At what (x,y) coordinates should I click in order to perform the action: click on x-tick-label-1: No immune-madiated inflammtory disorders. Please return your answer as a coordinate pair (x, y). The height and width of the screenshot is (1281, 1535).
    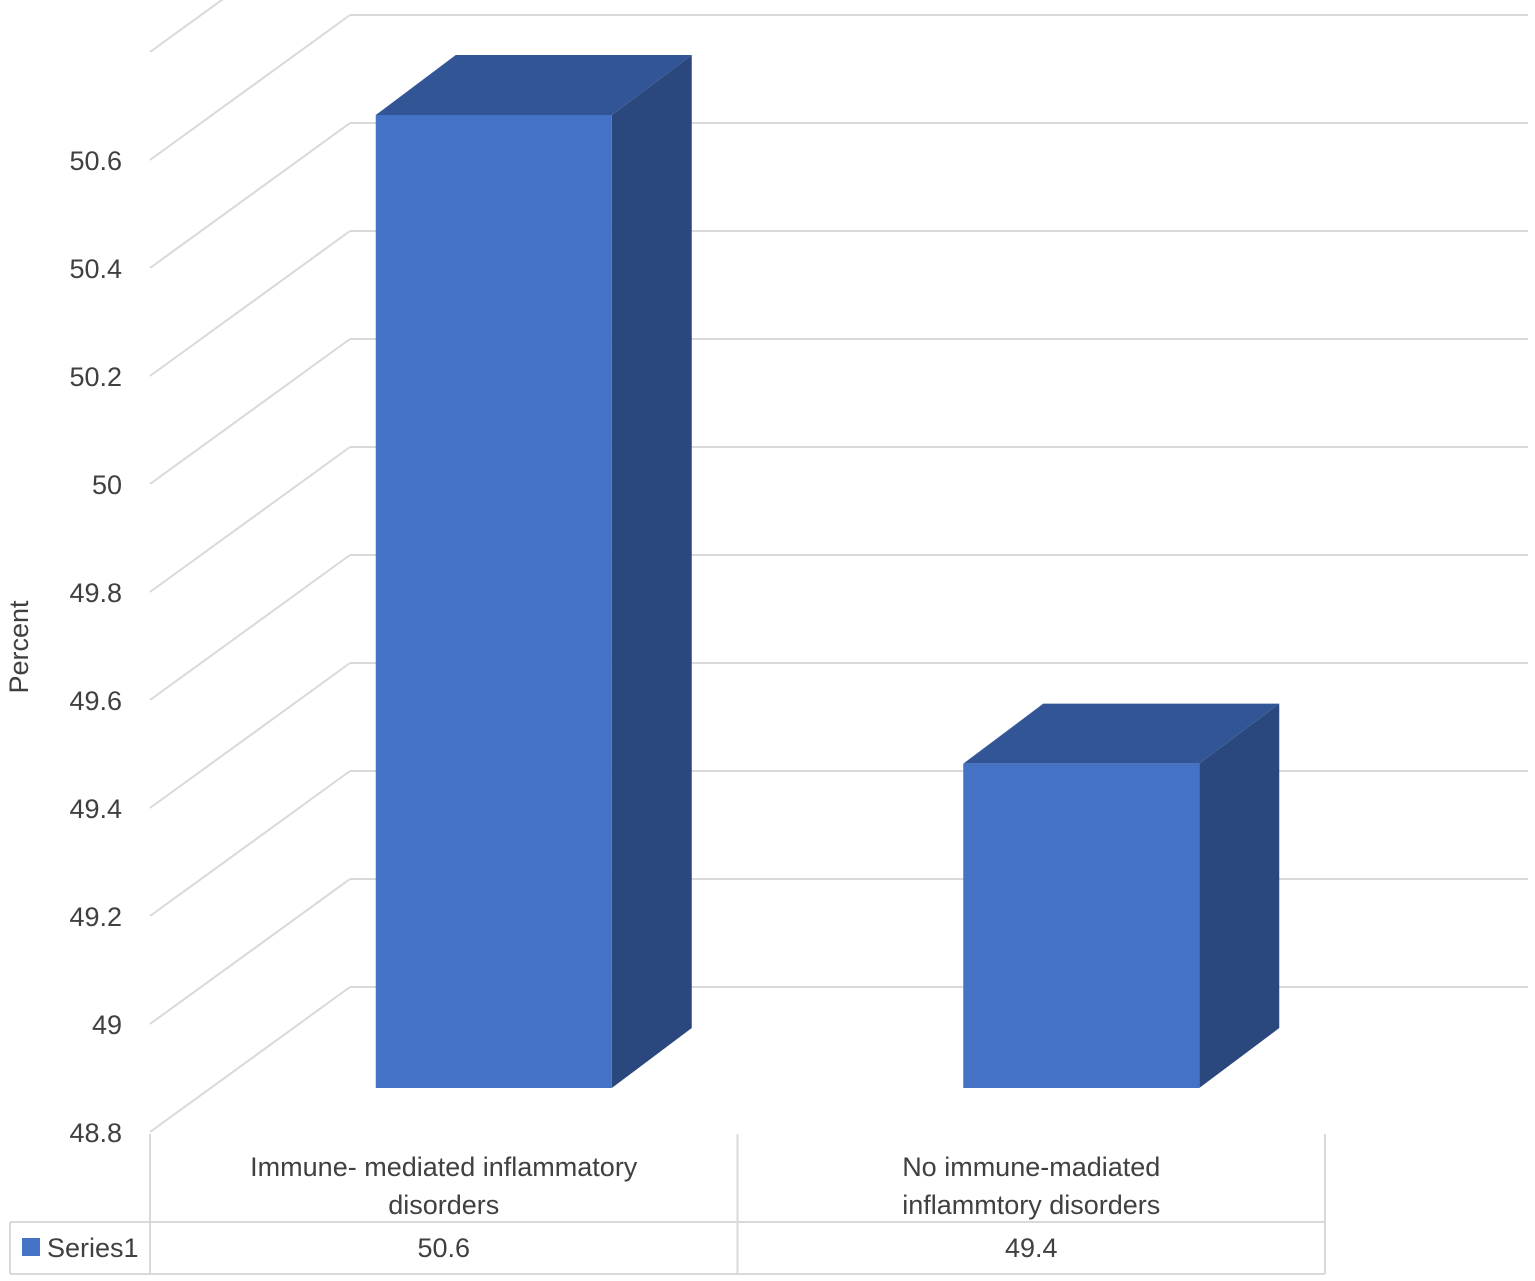
    Looking at the image, I should click on (1031, 1186).